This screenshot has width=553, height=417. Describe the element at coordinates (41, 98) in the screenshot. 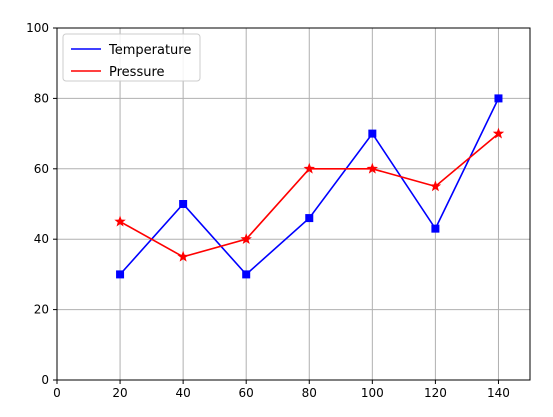

I see `y-tick-label: 80` at that location.